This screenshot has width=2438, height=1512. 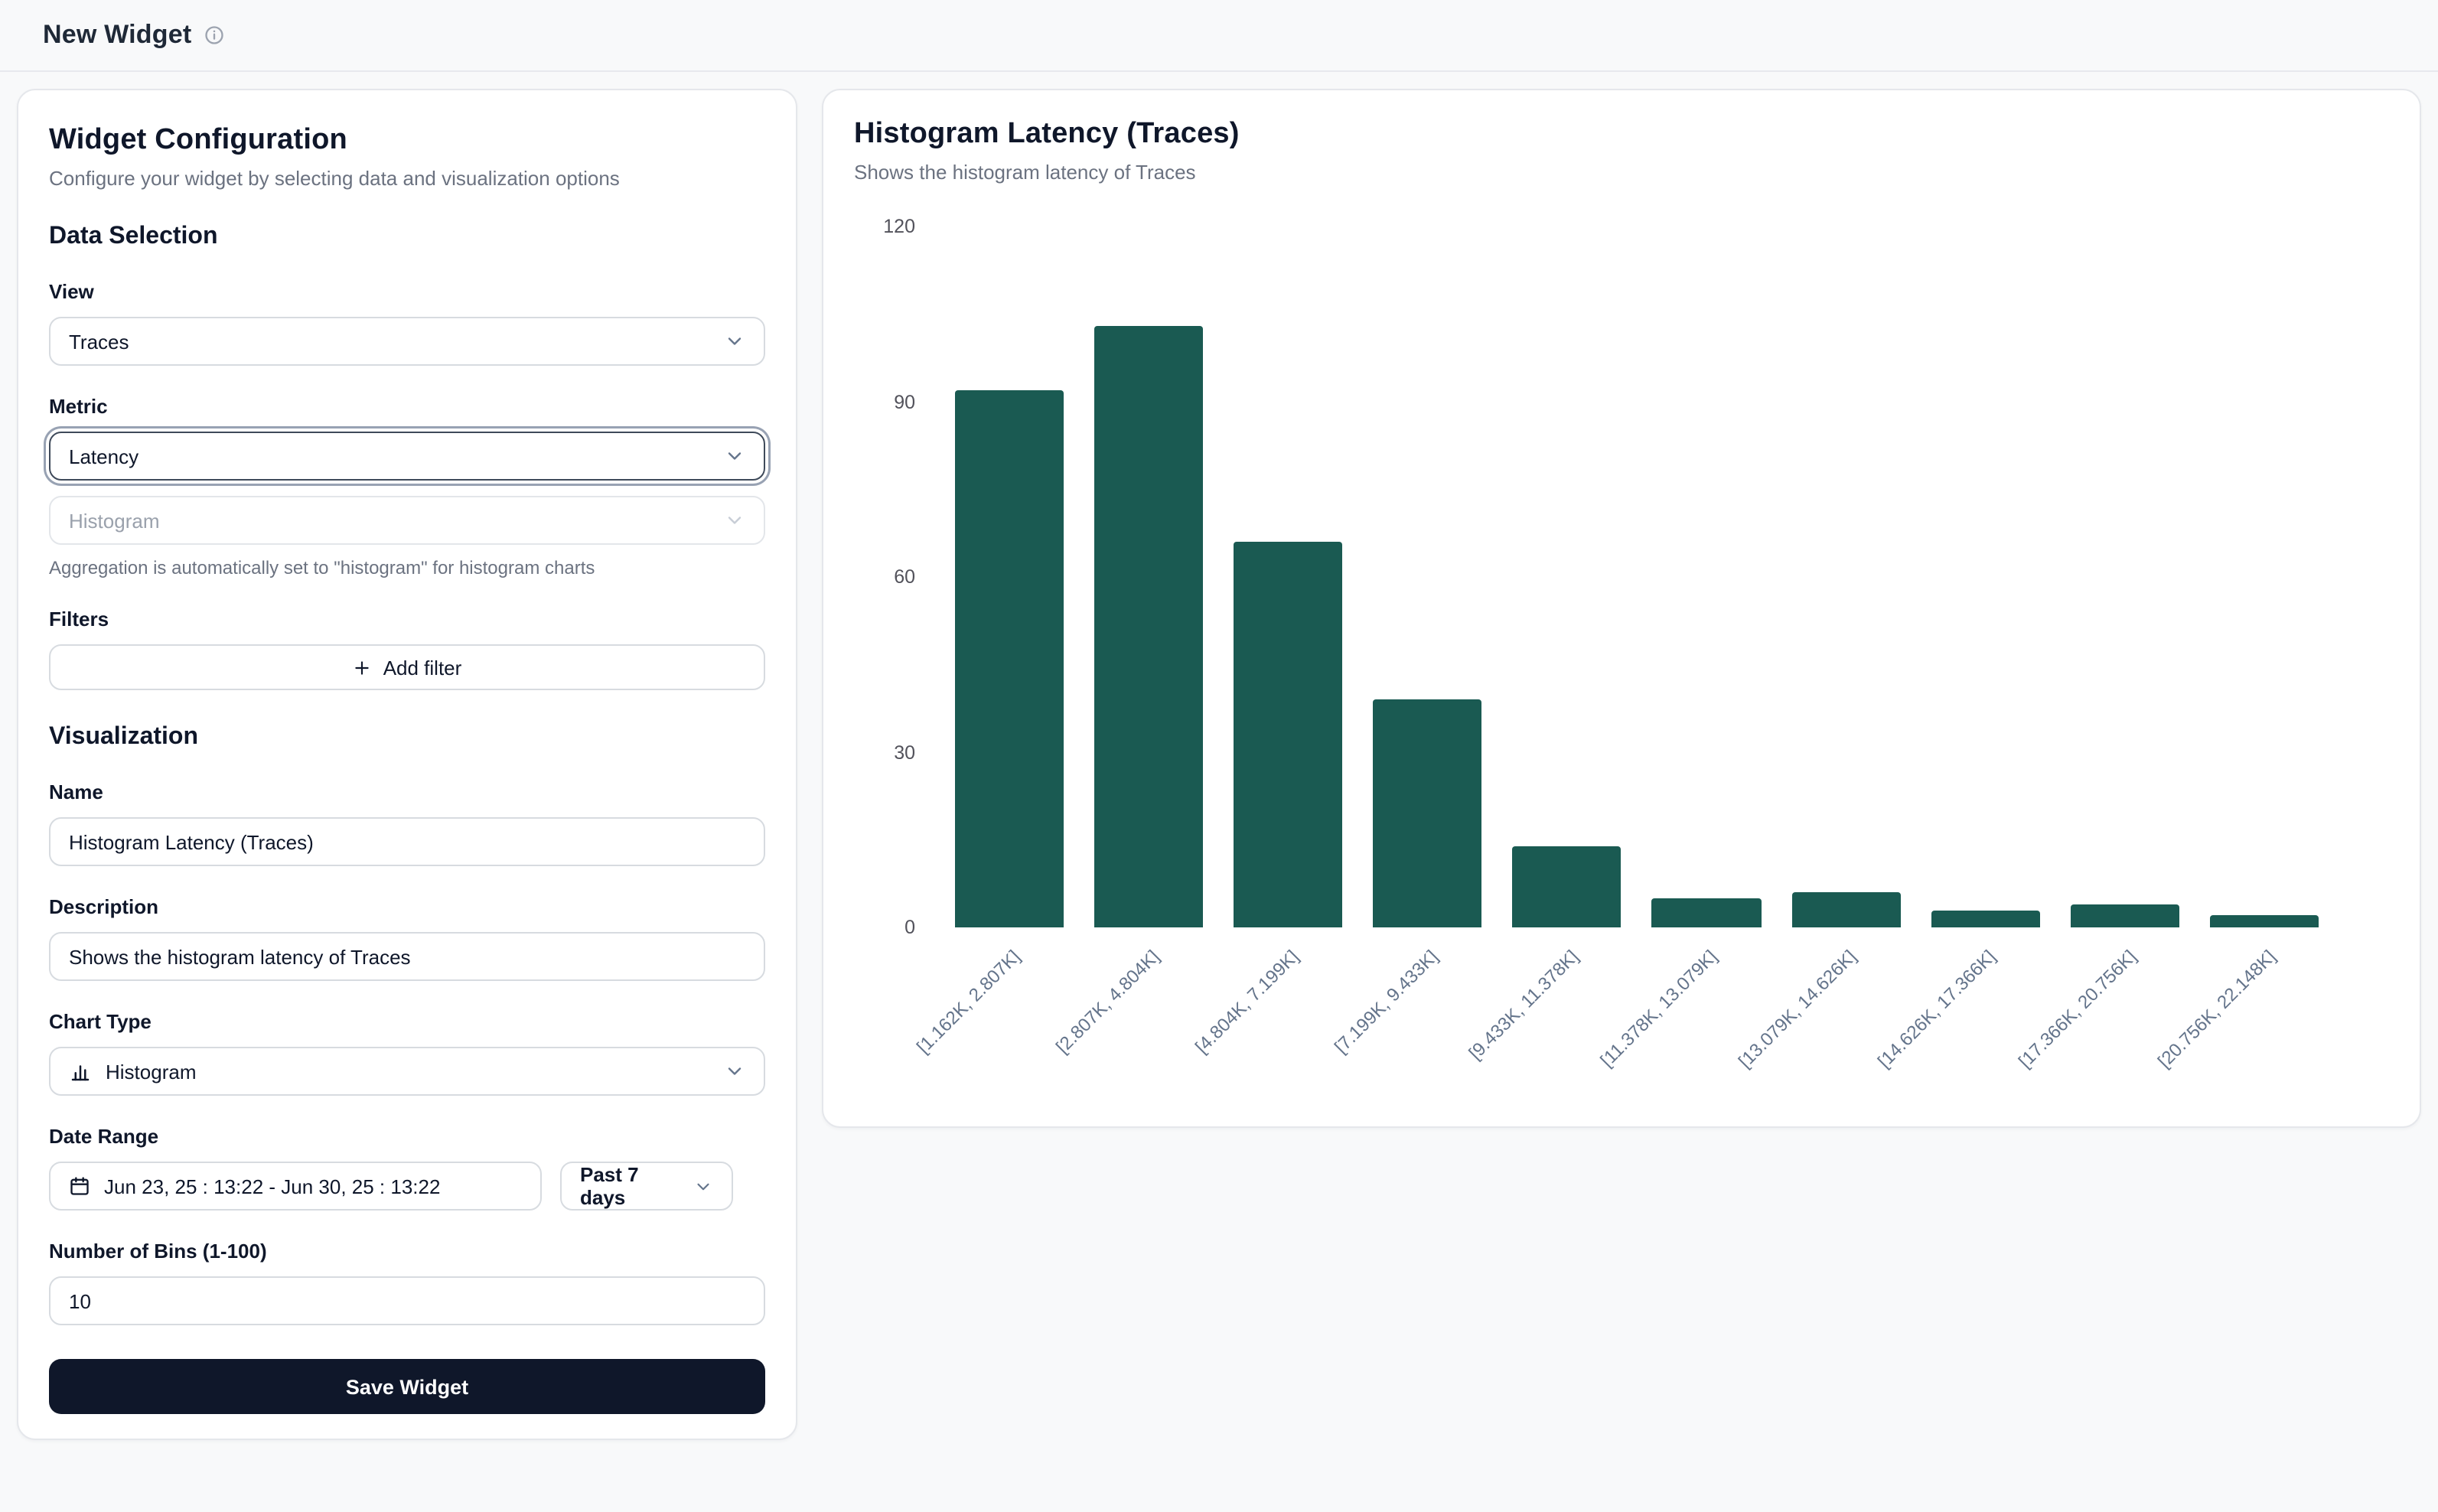 I want to click on date-range-picker: Jun 23, 25 : 13:22 - Jun 30, 25 : 13:22, so click(x=296, y=1187).